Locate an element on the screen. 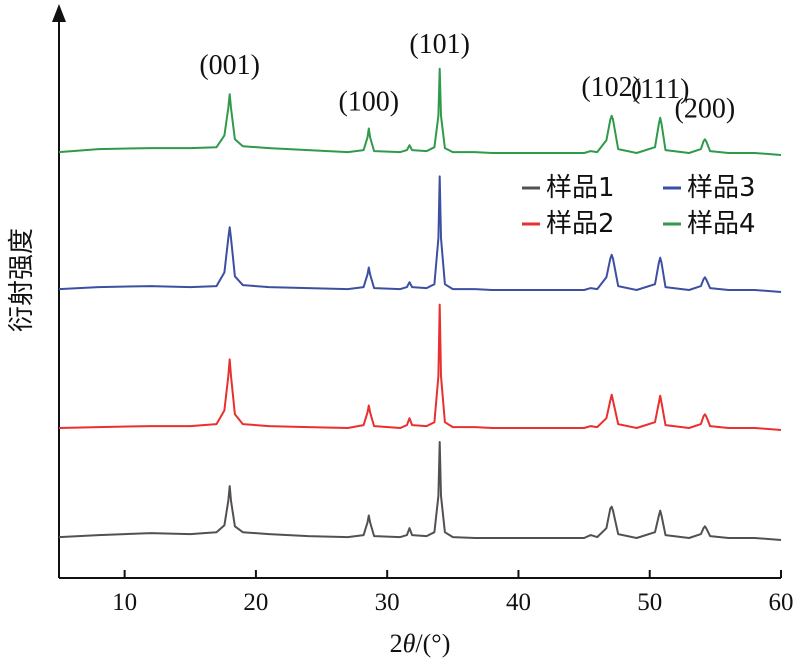  legend-label-3: 样品2 is located at coordinates (580, 224).